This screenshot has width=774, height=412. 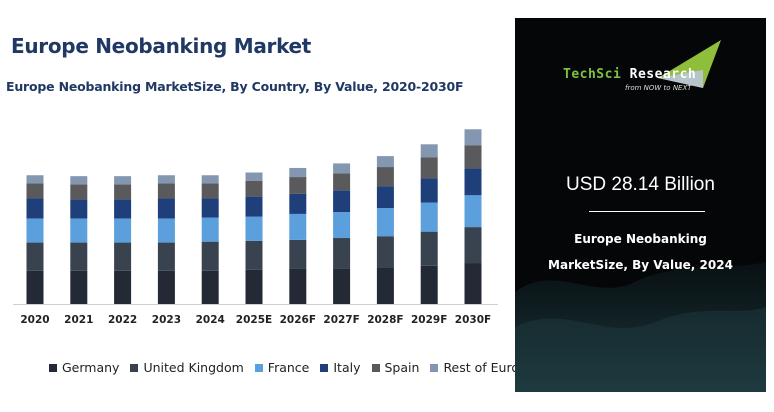 I want to click on legend-label: France, so click(x=288, y=367).